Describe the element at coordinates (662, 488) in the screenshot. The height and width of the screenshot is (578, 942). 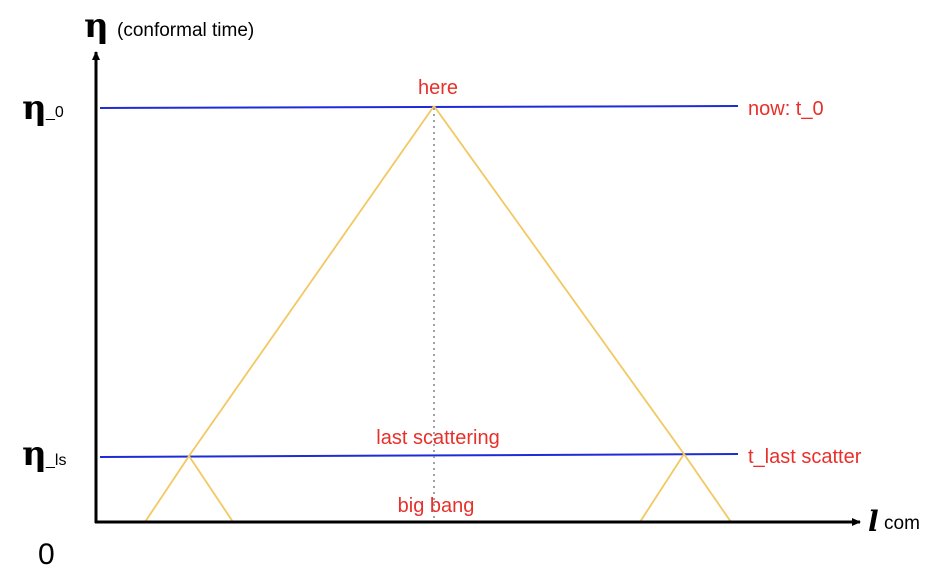
I see `small-cone-right-a` at that location.